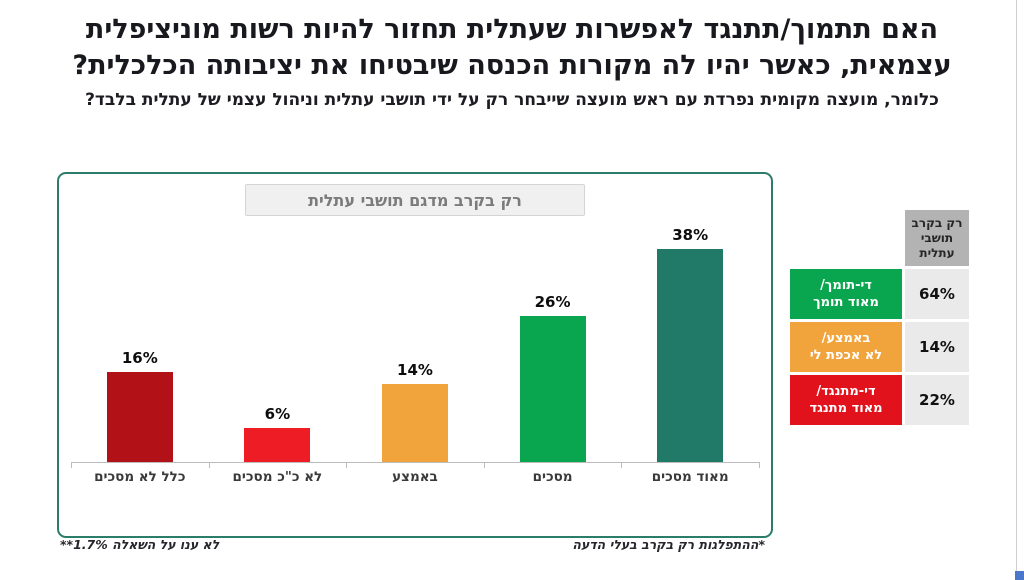  Describe the element at coordinates (846, 294) in the screenshot. I see `summary-row-support-label: די-תומך/ מאוד תומך` at that location.